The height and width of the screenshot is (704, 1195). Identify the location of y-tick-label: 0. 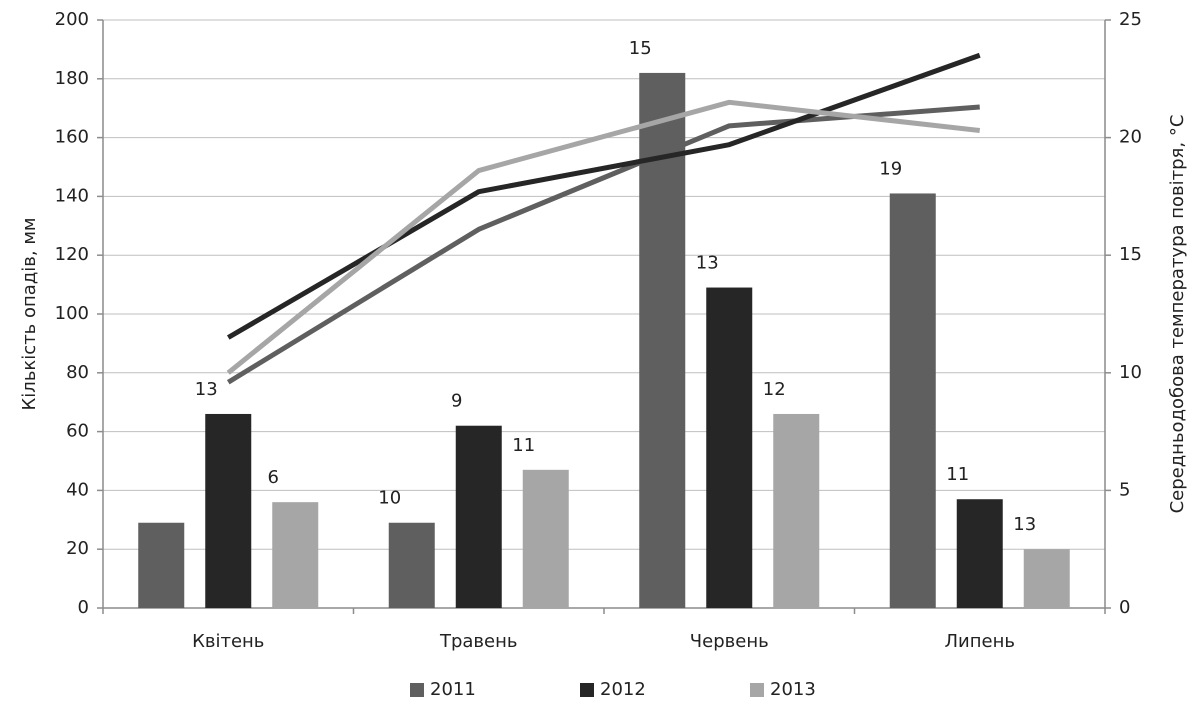
(83, 607).